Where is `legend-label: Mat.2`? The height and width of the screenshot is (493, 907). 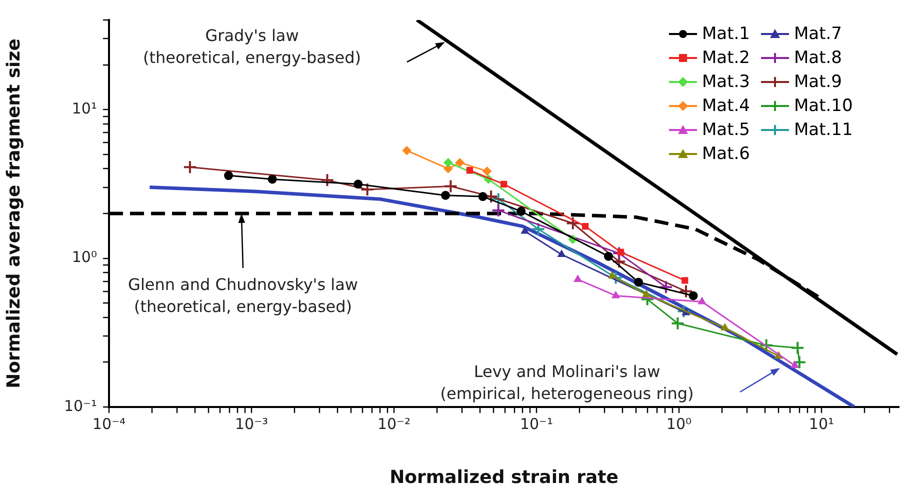
legend-label: Mat.2 is located at coordinates (726, 58).